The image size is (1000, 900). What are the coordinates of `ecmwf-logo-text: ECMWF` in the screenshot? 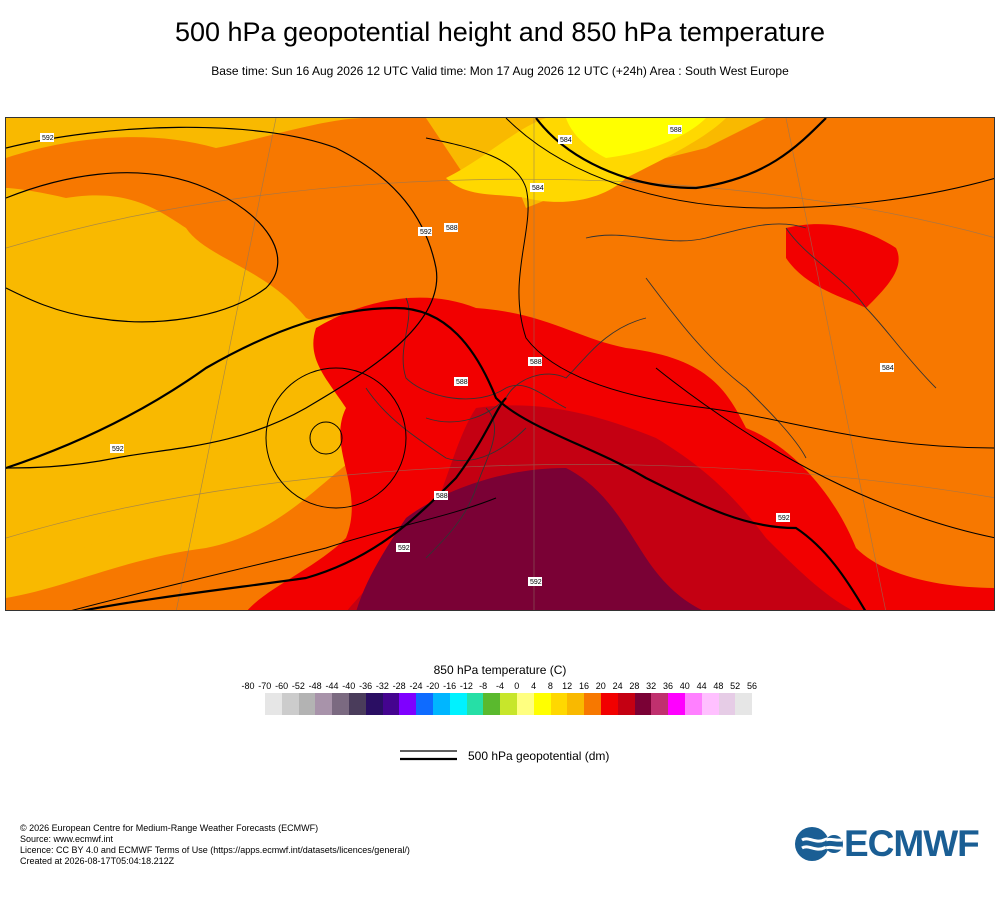 It's located at (912, 843).